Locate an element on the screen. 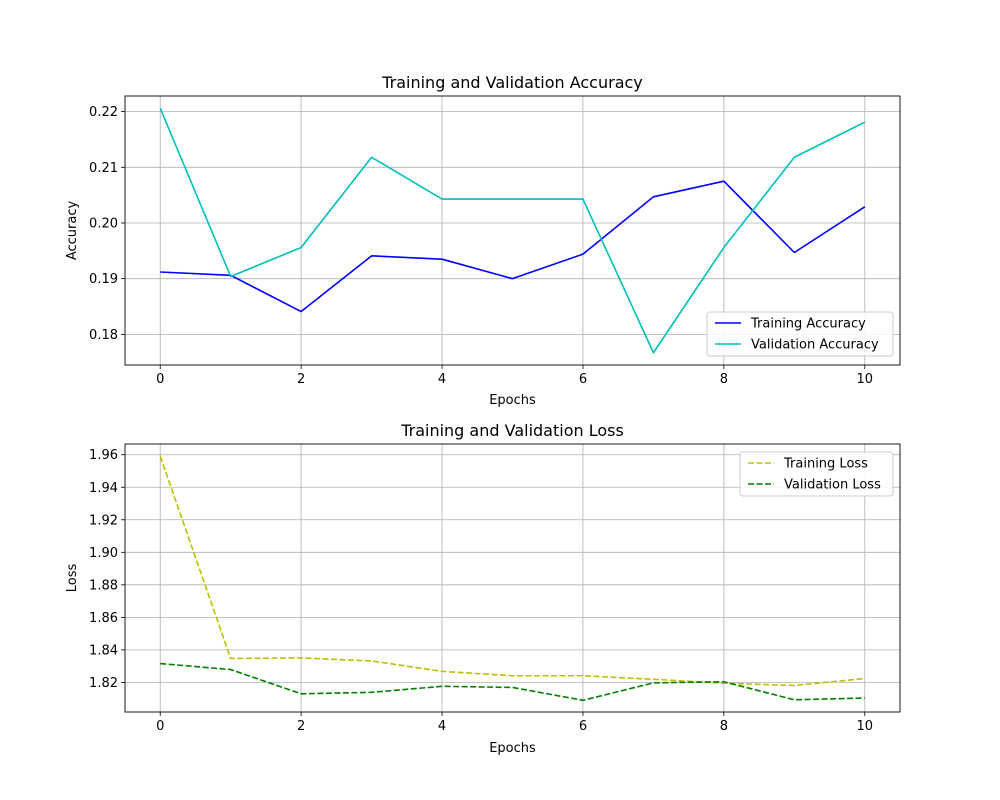  accuracy-chart-title: Training and Validation Accuracy is located at coordinates (512, 82).